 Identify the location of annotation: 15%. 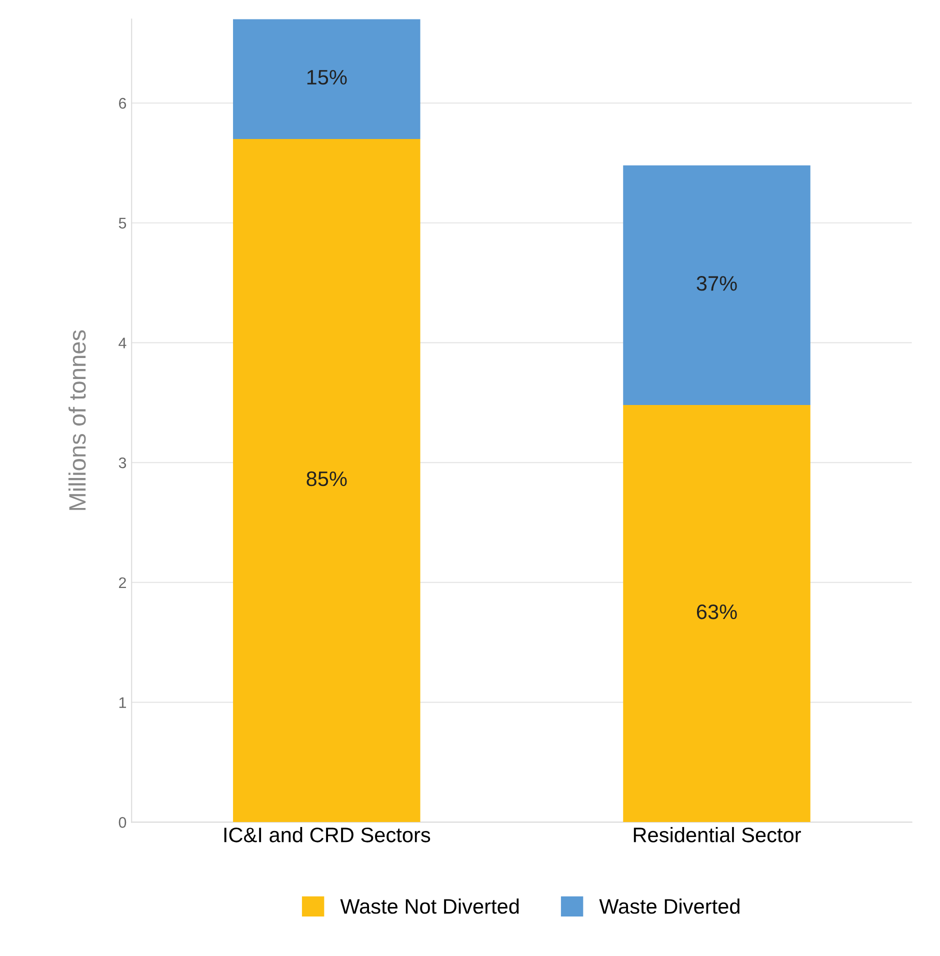
(327, 77).